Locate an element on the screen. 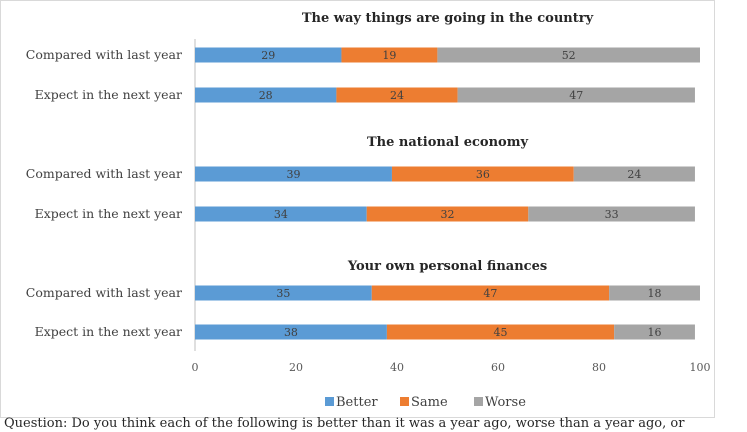  data-label-same: 47 is located at coordinates (490, 293).